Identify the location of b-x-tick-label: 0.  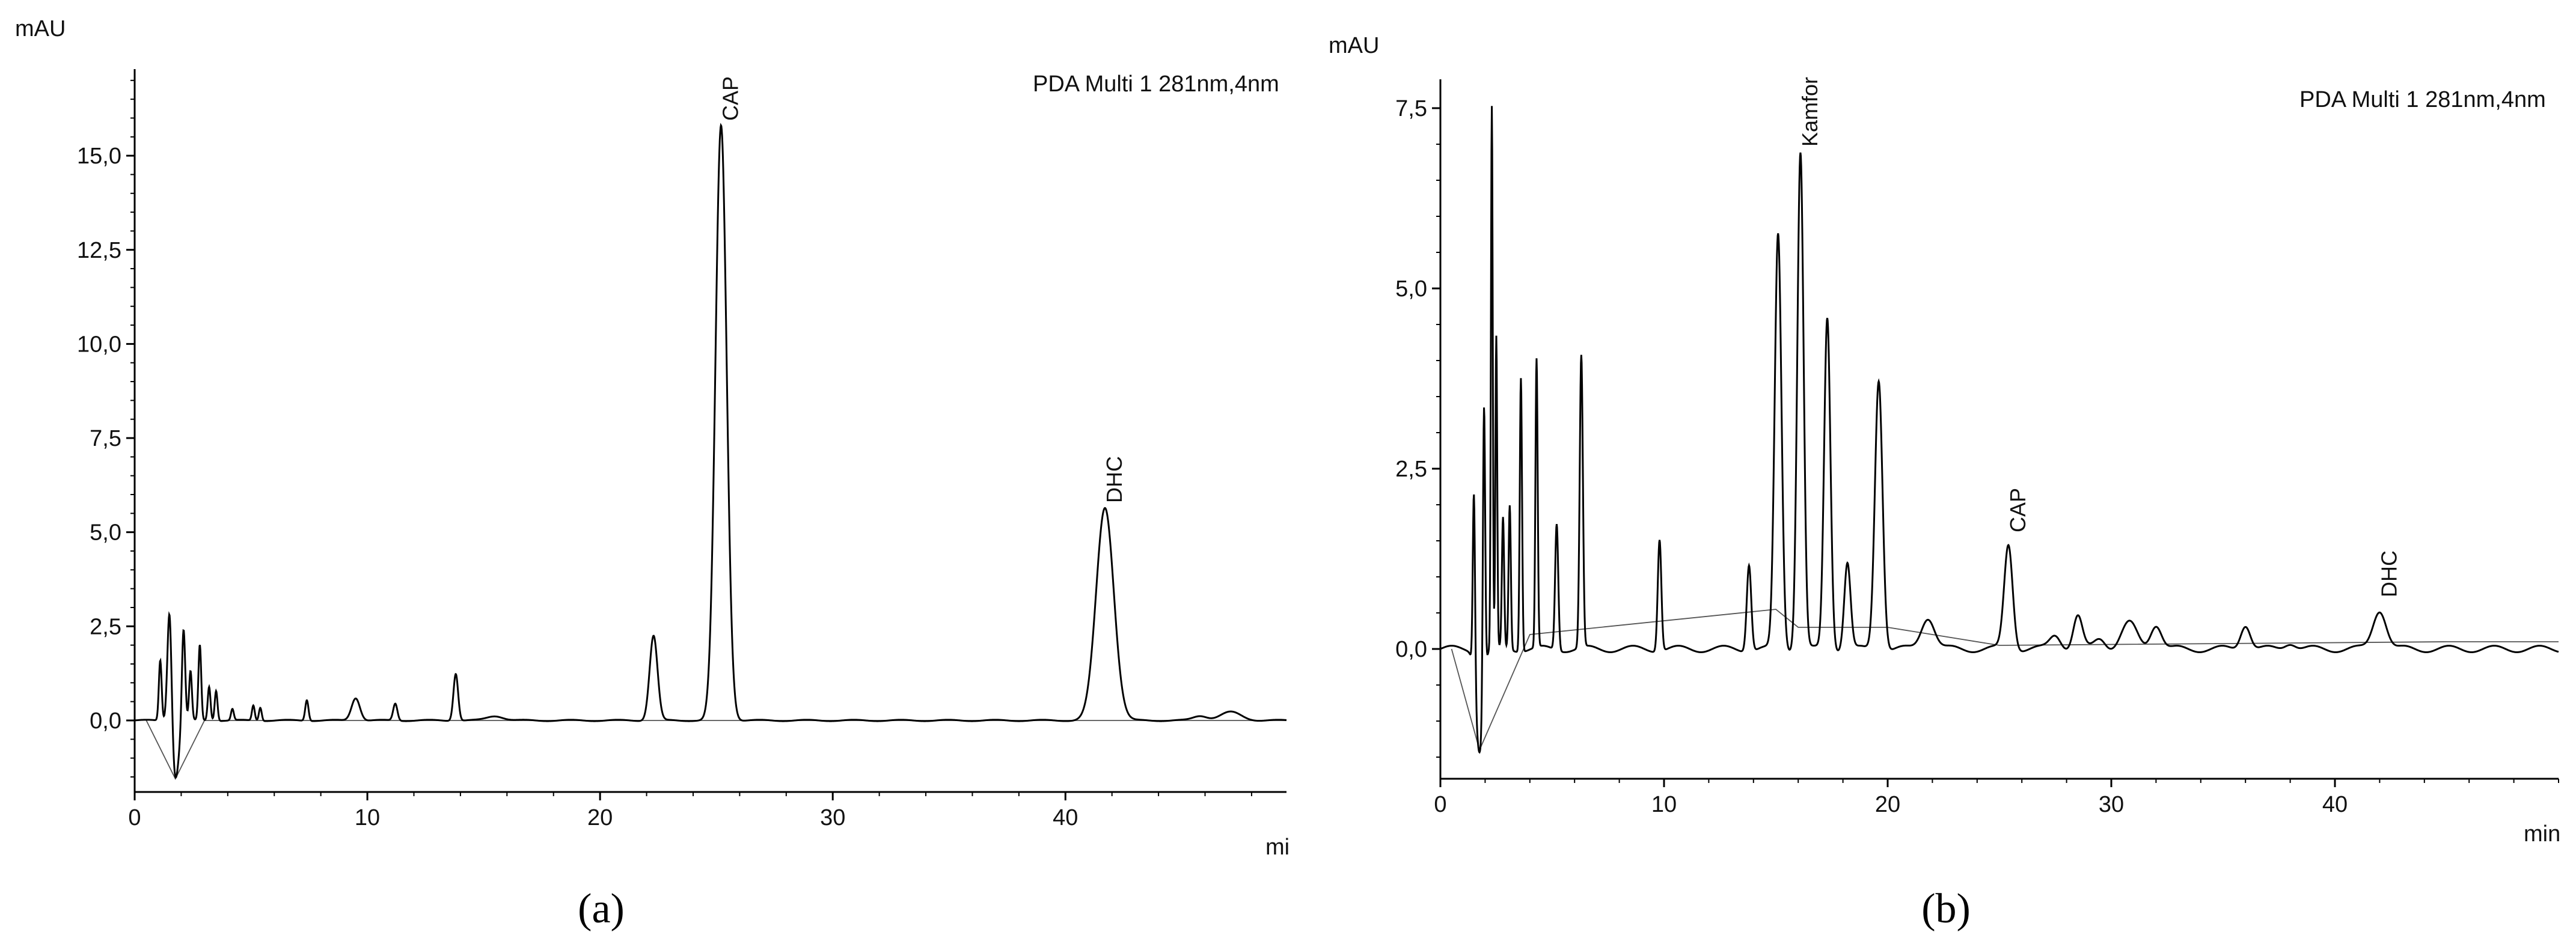
(1440, 804).